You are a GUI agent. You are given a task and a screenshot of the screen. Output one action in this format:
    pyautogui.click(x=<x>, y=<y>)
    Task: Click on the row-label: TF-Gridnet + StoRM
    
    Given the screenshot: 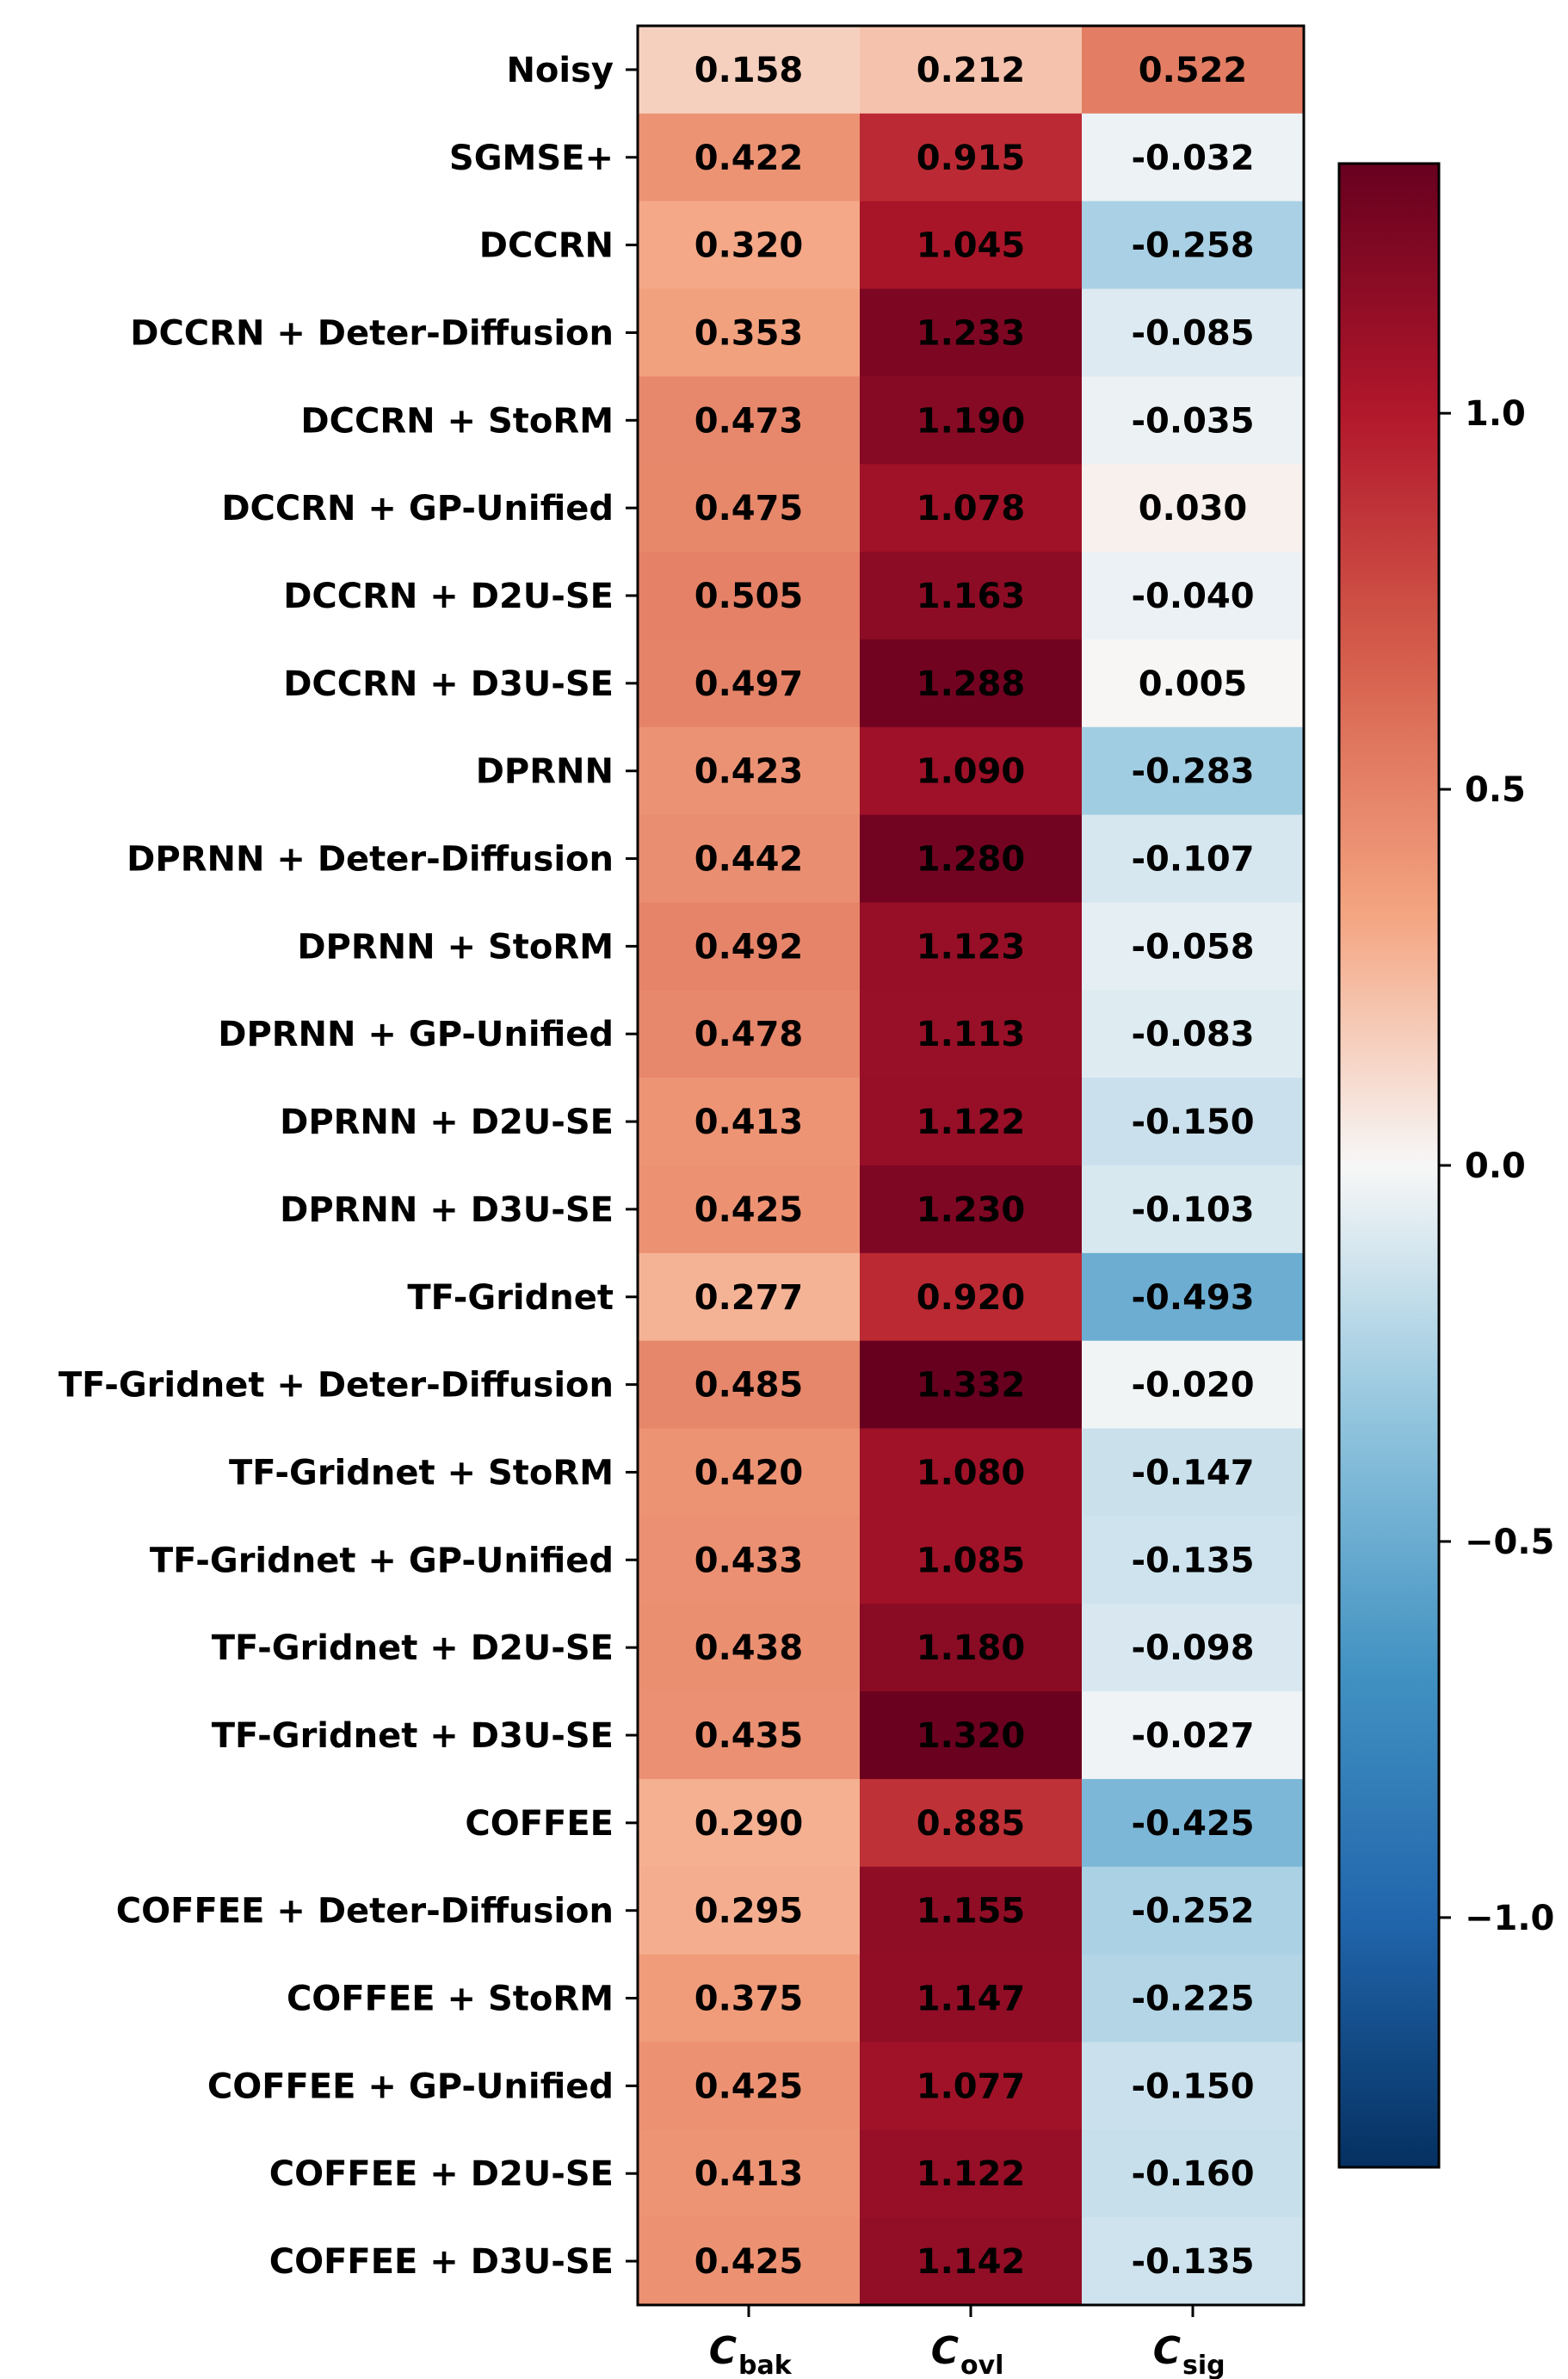 What is the action you would take?
    pyautogui.click(x=422, y=1472)
    